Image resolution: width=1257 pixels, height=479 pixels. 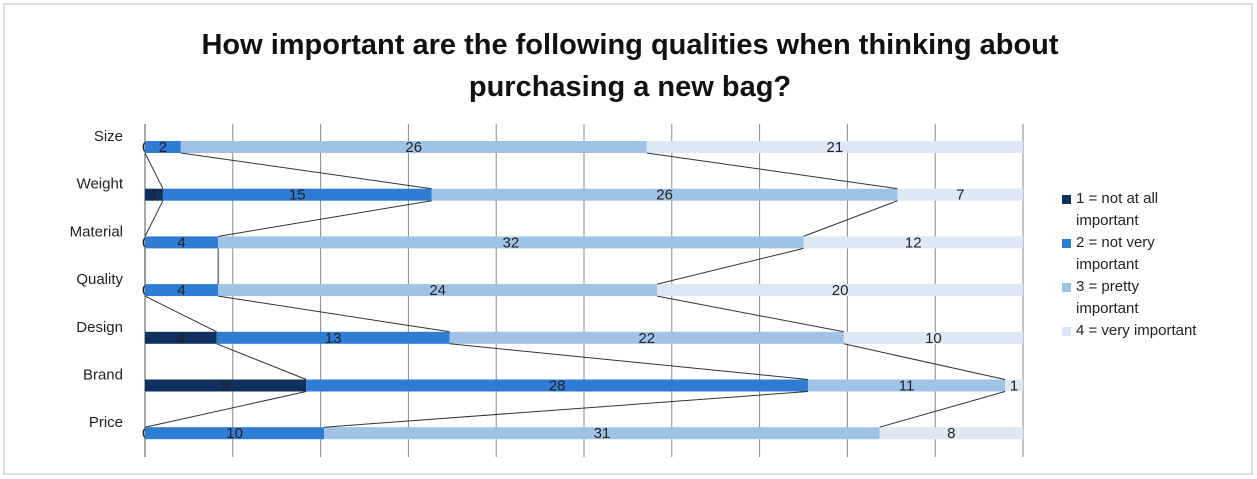 I want to click on data-label: 15, so click(x=297, y=195).